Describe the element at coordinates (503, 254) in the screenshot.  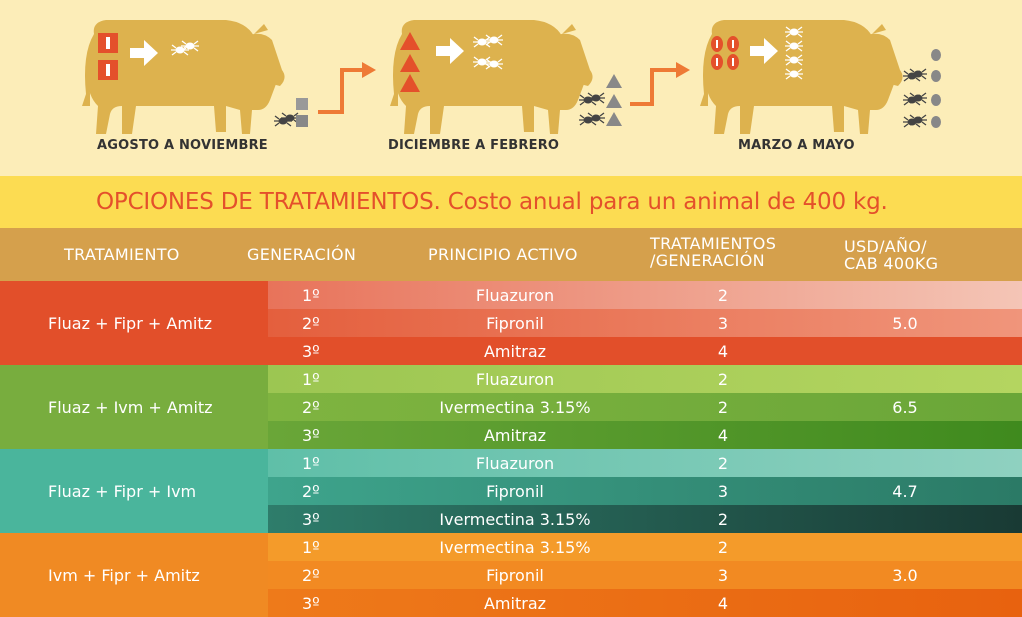
I see `header-principio: PRINCIPIO ACTIVO` at that location.